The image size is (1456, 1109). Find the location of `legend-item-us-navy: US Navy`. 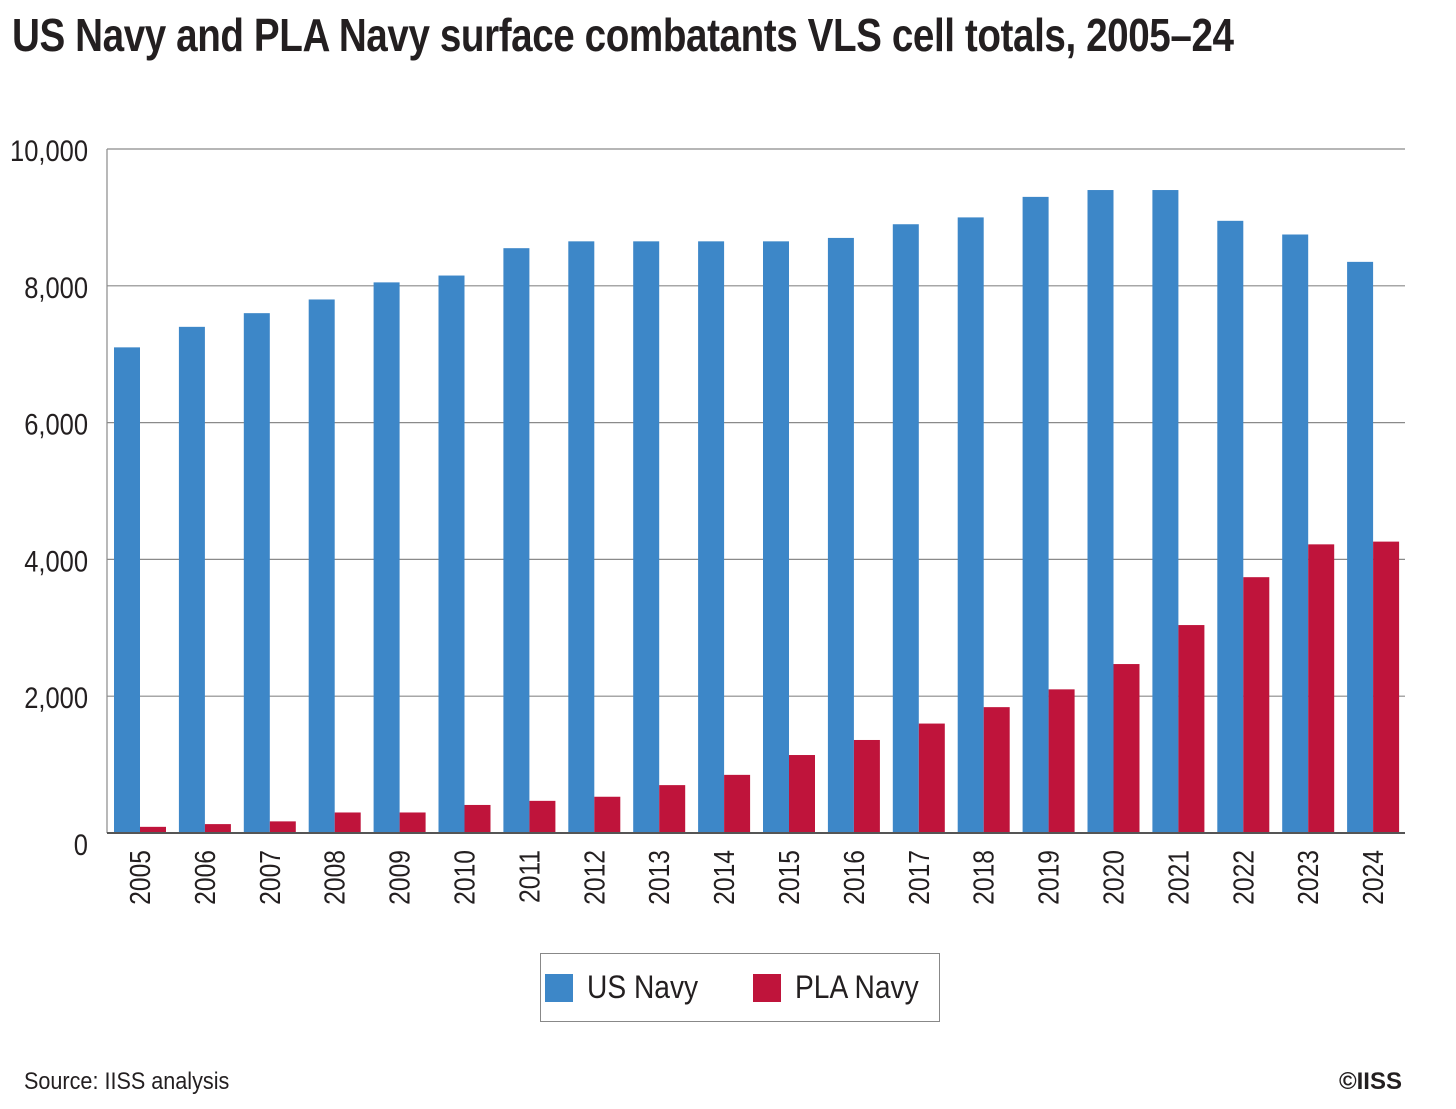

legend-item-us-navy: US Navy is located at coordinates (628, 987).